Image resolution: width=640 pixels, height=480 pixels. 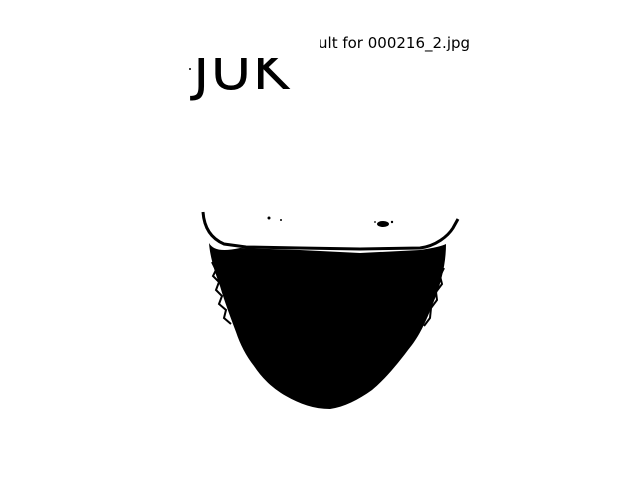 I want to click on partial-text: JUK, so click(x=250, y=51).